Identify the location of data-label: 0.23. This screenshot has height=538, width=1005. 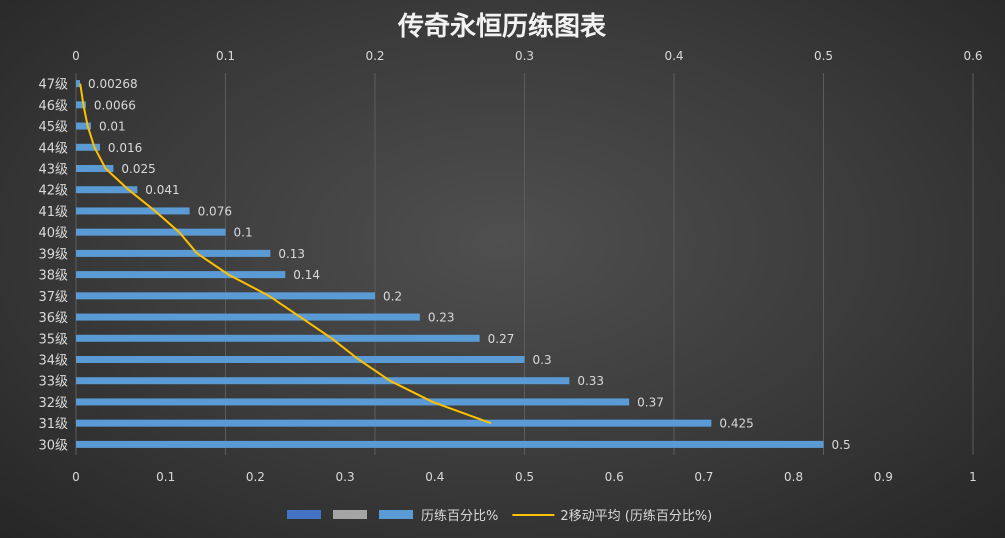
(441, 318).